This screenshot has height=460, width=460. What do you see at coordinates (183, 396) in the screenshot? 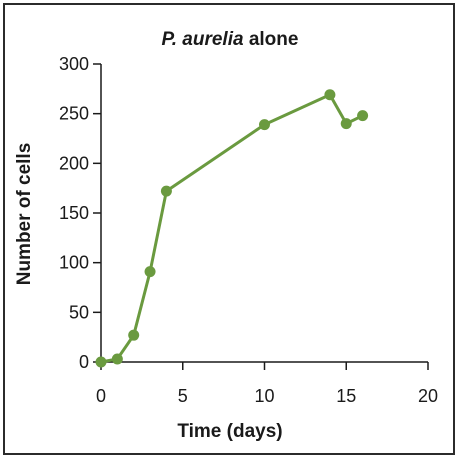
I see `x-tick-label: 5` at bounding box center [183, 396].